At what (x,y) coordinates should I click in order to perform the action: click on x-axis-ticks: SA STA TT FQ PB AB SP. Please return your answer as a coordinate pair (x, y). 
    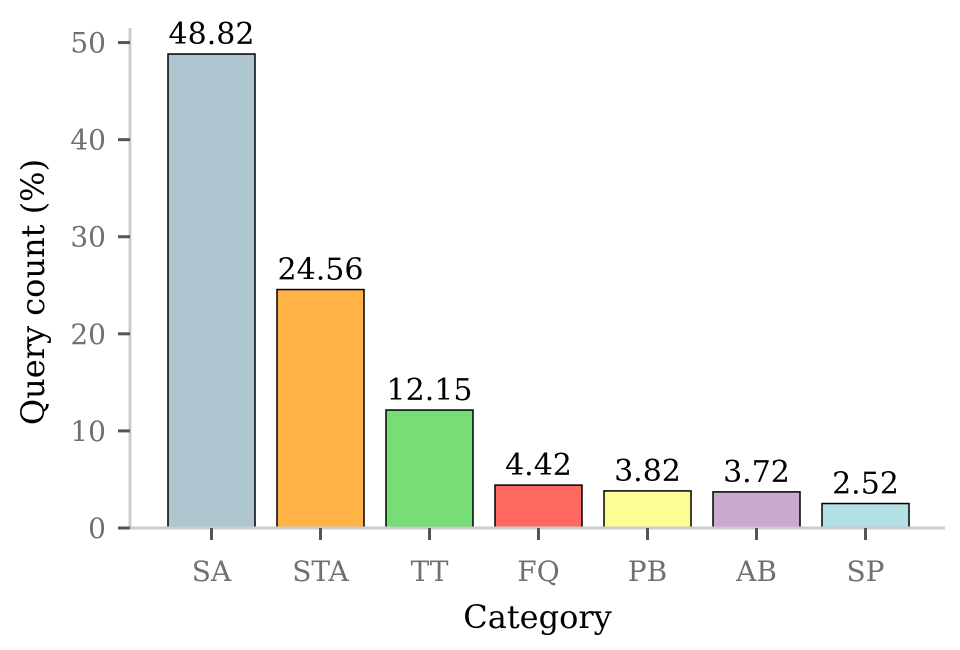
    Looking at the image, I should click on (538, 558).